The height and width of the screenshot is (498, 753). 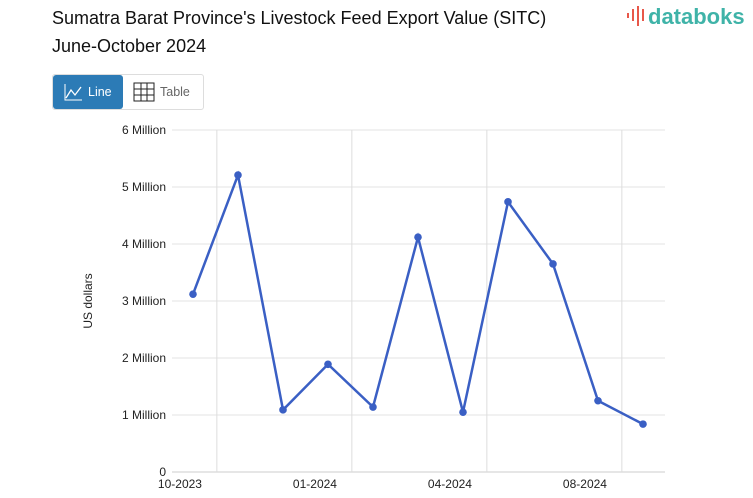 I want to click on logo-text: databoks, so click(x=696, y=16).